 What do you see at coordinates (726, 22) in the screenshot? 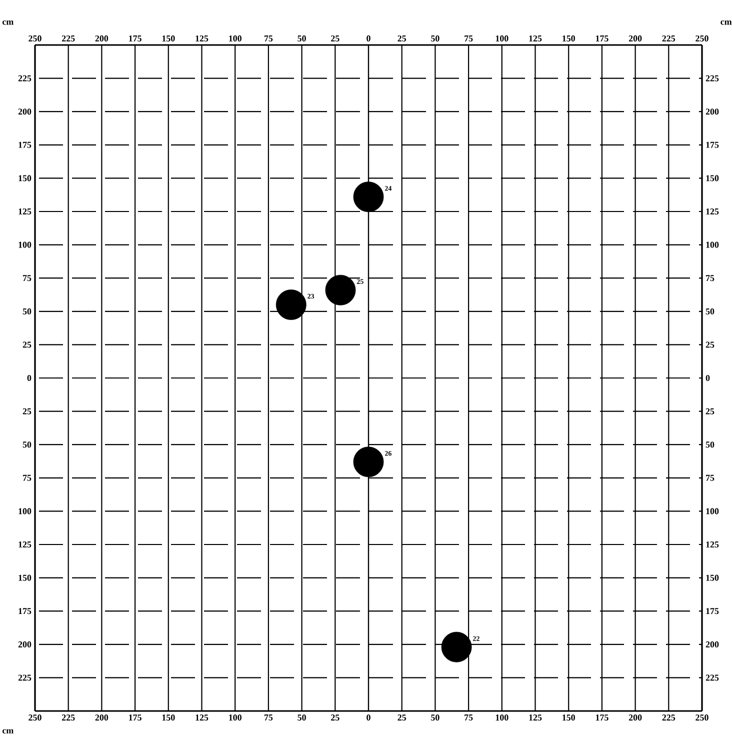
I see `y2-axis-title: cm` at bounding box center [726, 22].